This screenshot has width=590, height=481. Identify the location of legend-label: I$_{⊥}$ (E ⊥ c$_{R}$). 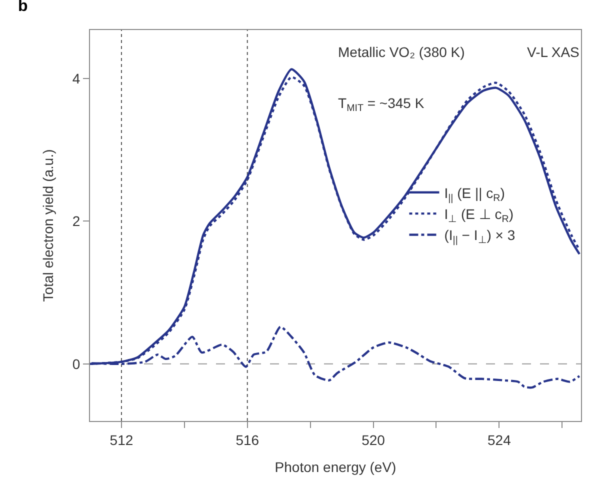
(479, 215).